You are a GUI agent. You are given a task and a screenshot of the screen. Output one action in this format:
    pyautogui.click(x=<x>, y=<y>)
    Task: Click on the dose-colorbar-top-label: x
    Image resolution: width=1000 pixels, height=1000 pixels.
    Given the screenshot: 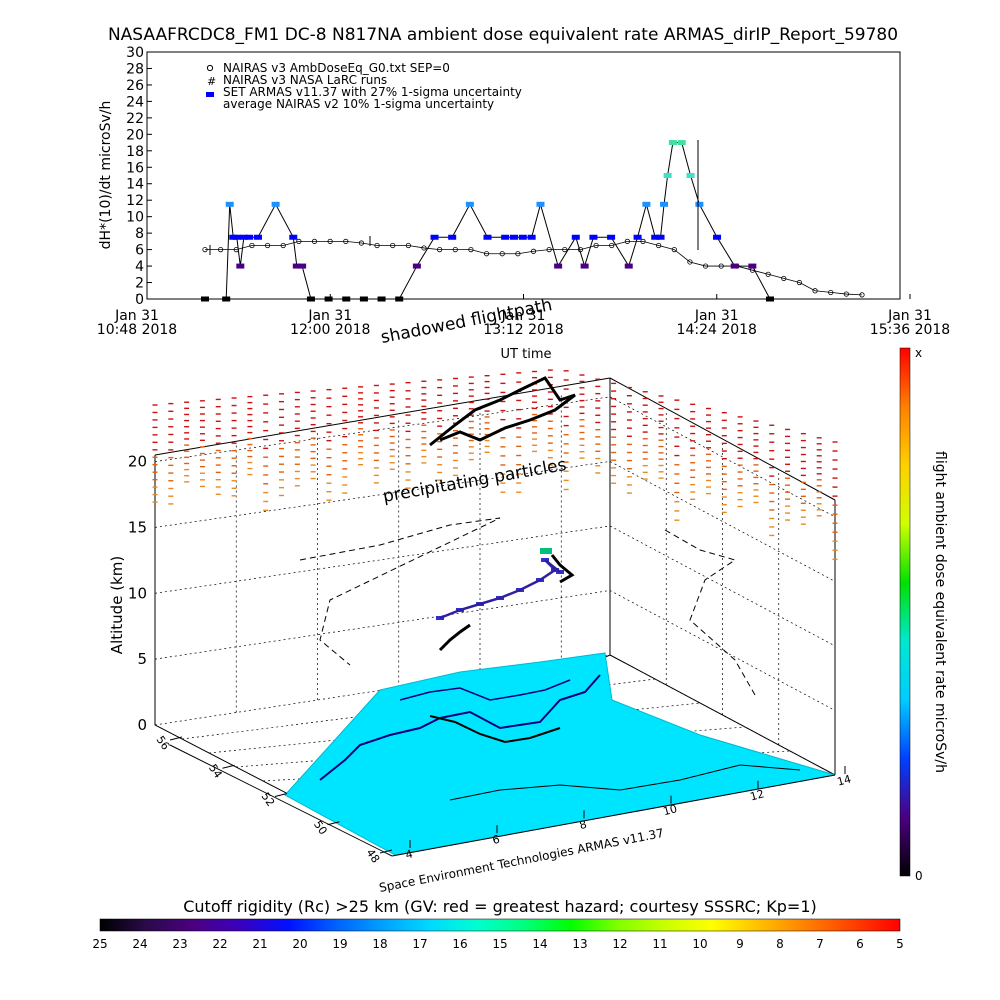 What is the action you would take?
    pyautogui.click(x=918, y=353)
    